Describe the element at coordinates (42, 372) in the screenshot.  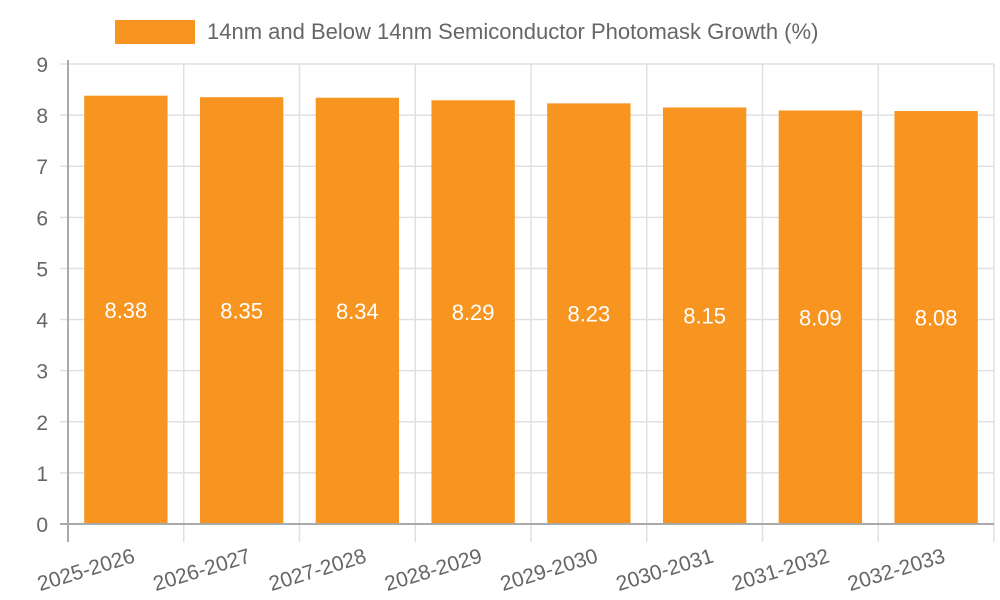
I see `y-tick-label: 3` at that location.